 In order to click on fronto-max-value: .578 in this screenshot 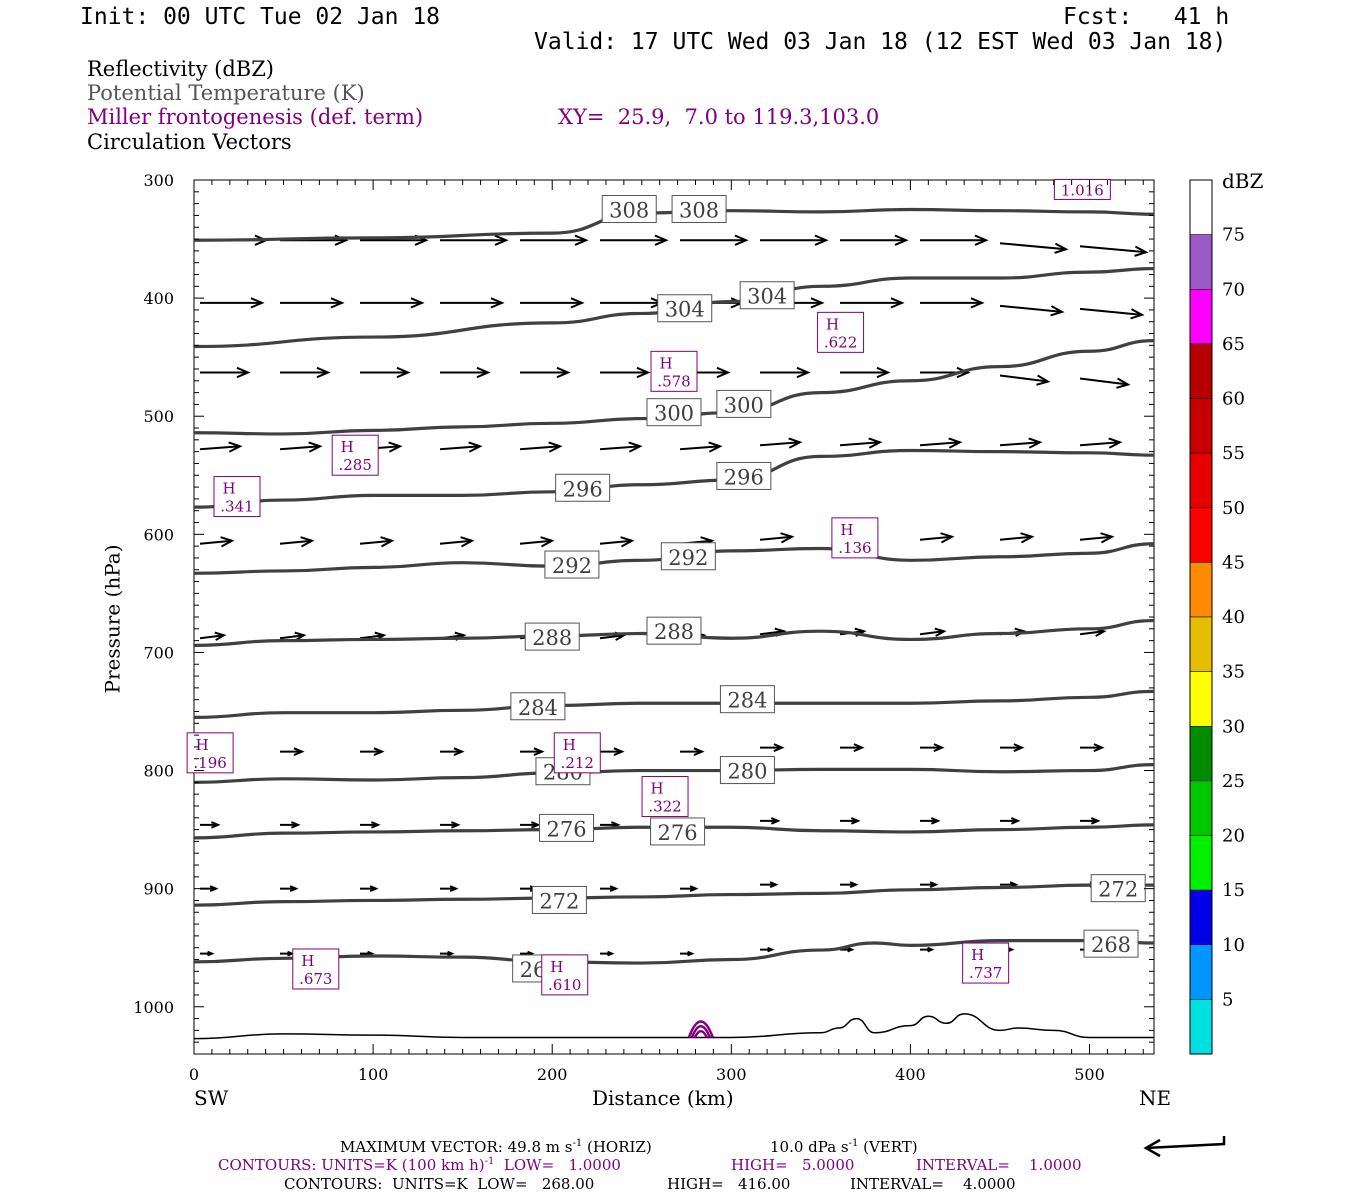, I will do `click(673, 381)`.